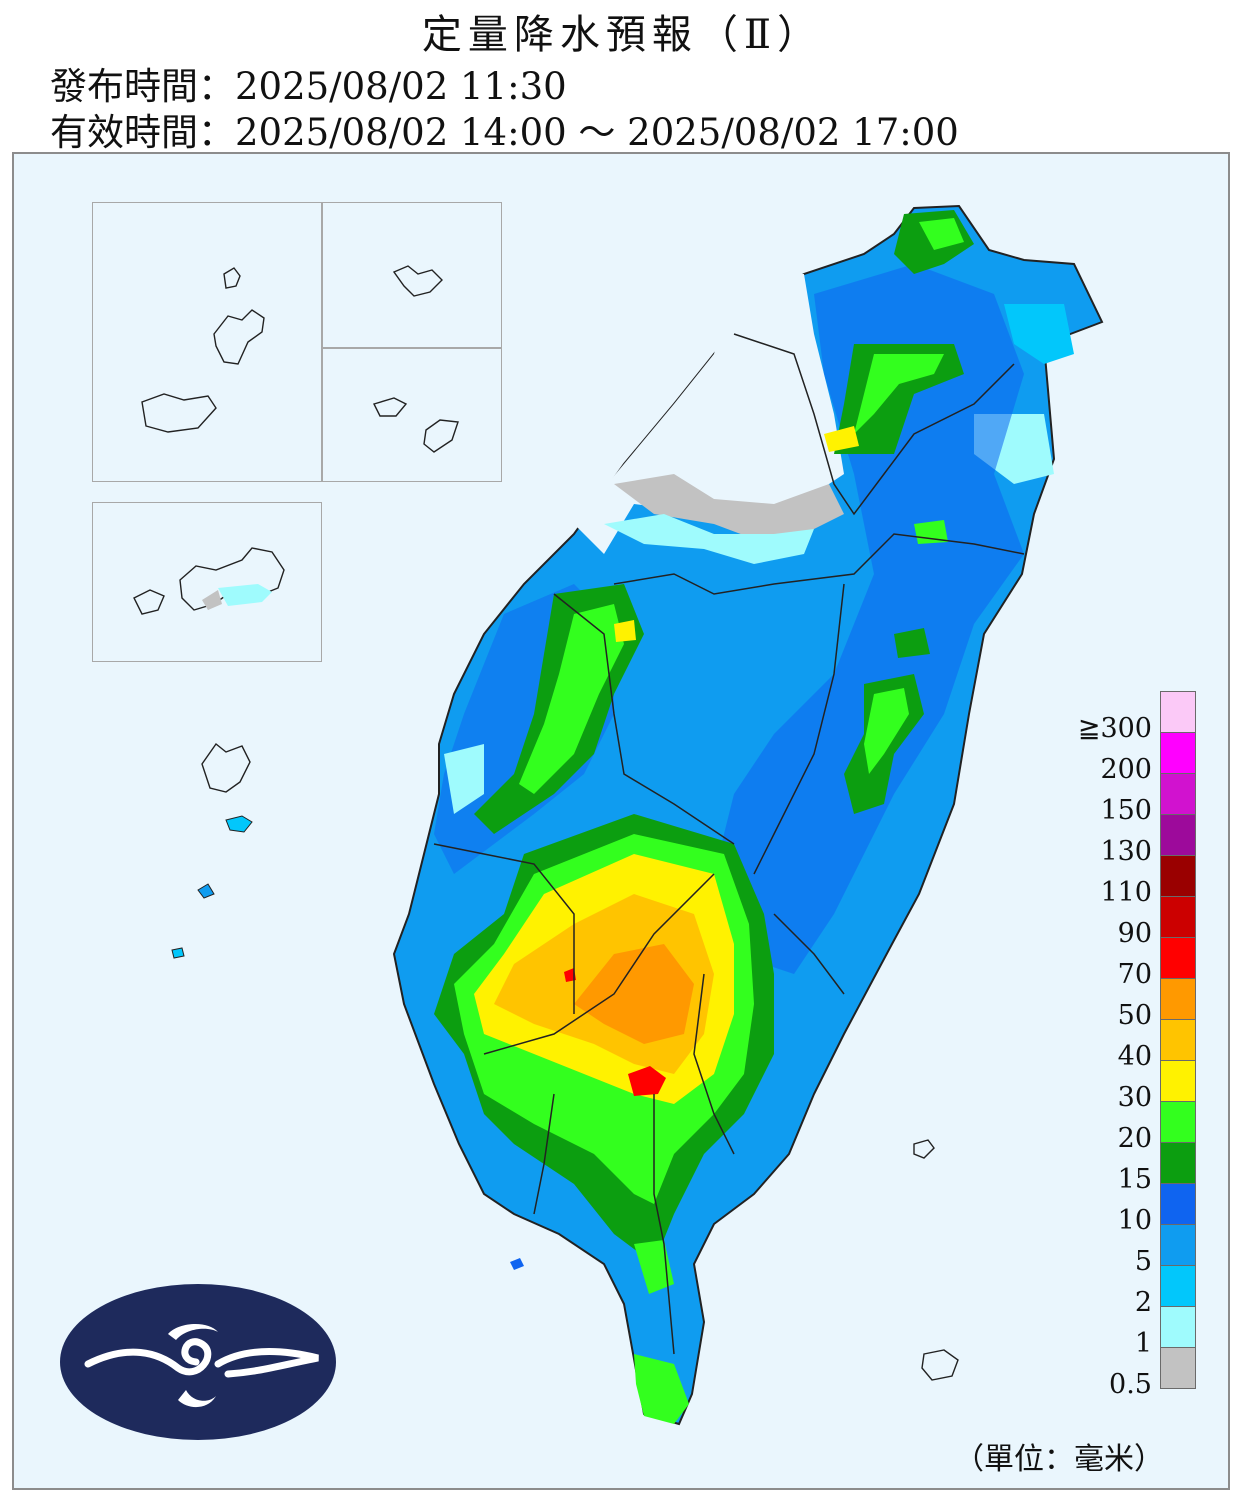 The height and width of the screenshot is (1500, 1245). I want to click on legend-tick-label: 30, so click(1134, 1097).